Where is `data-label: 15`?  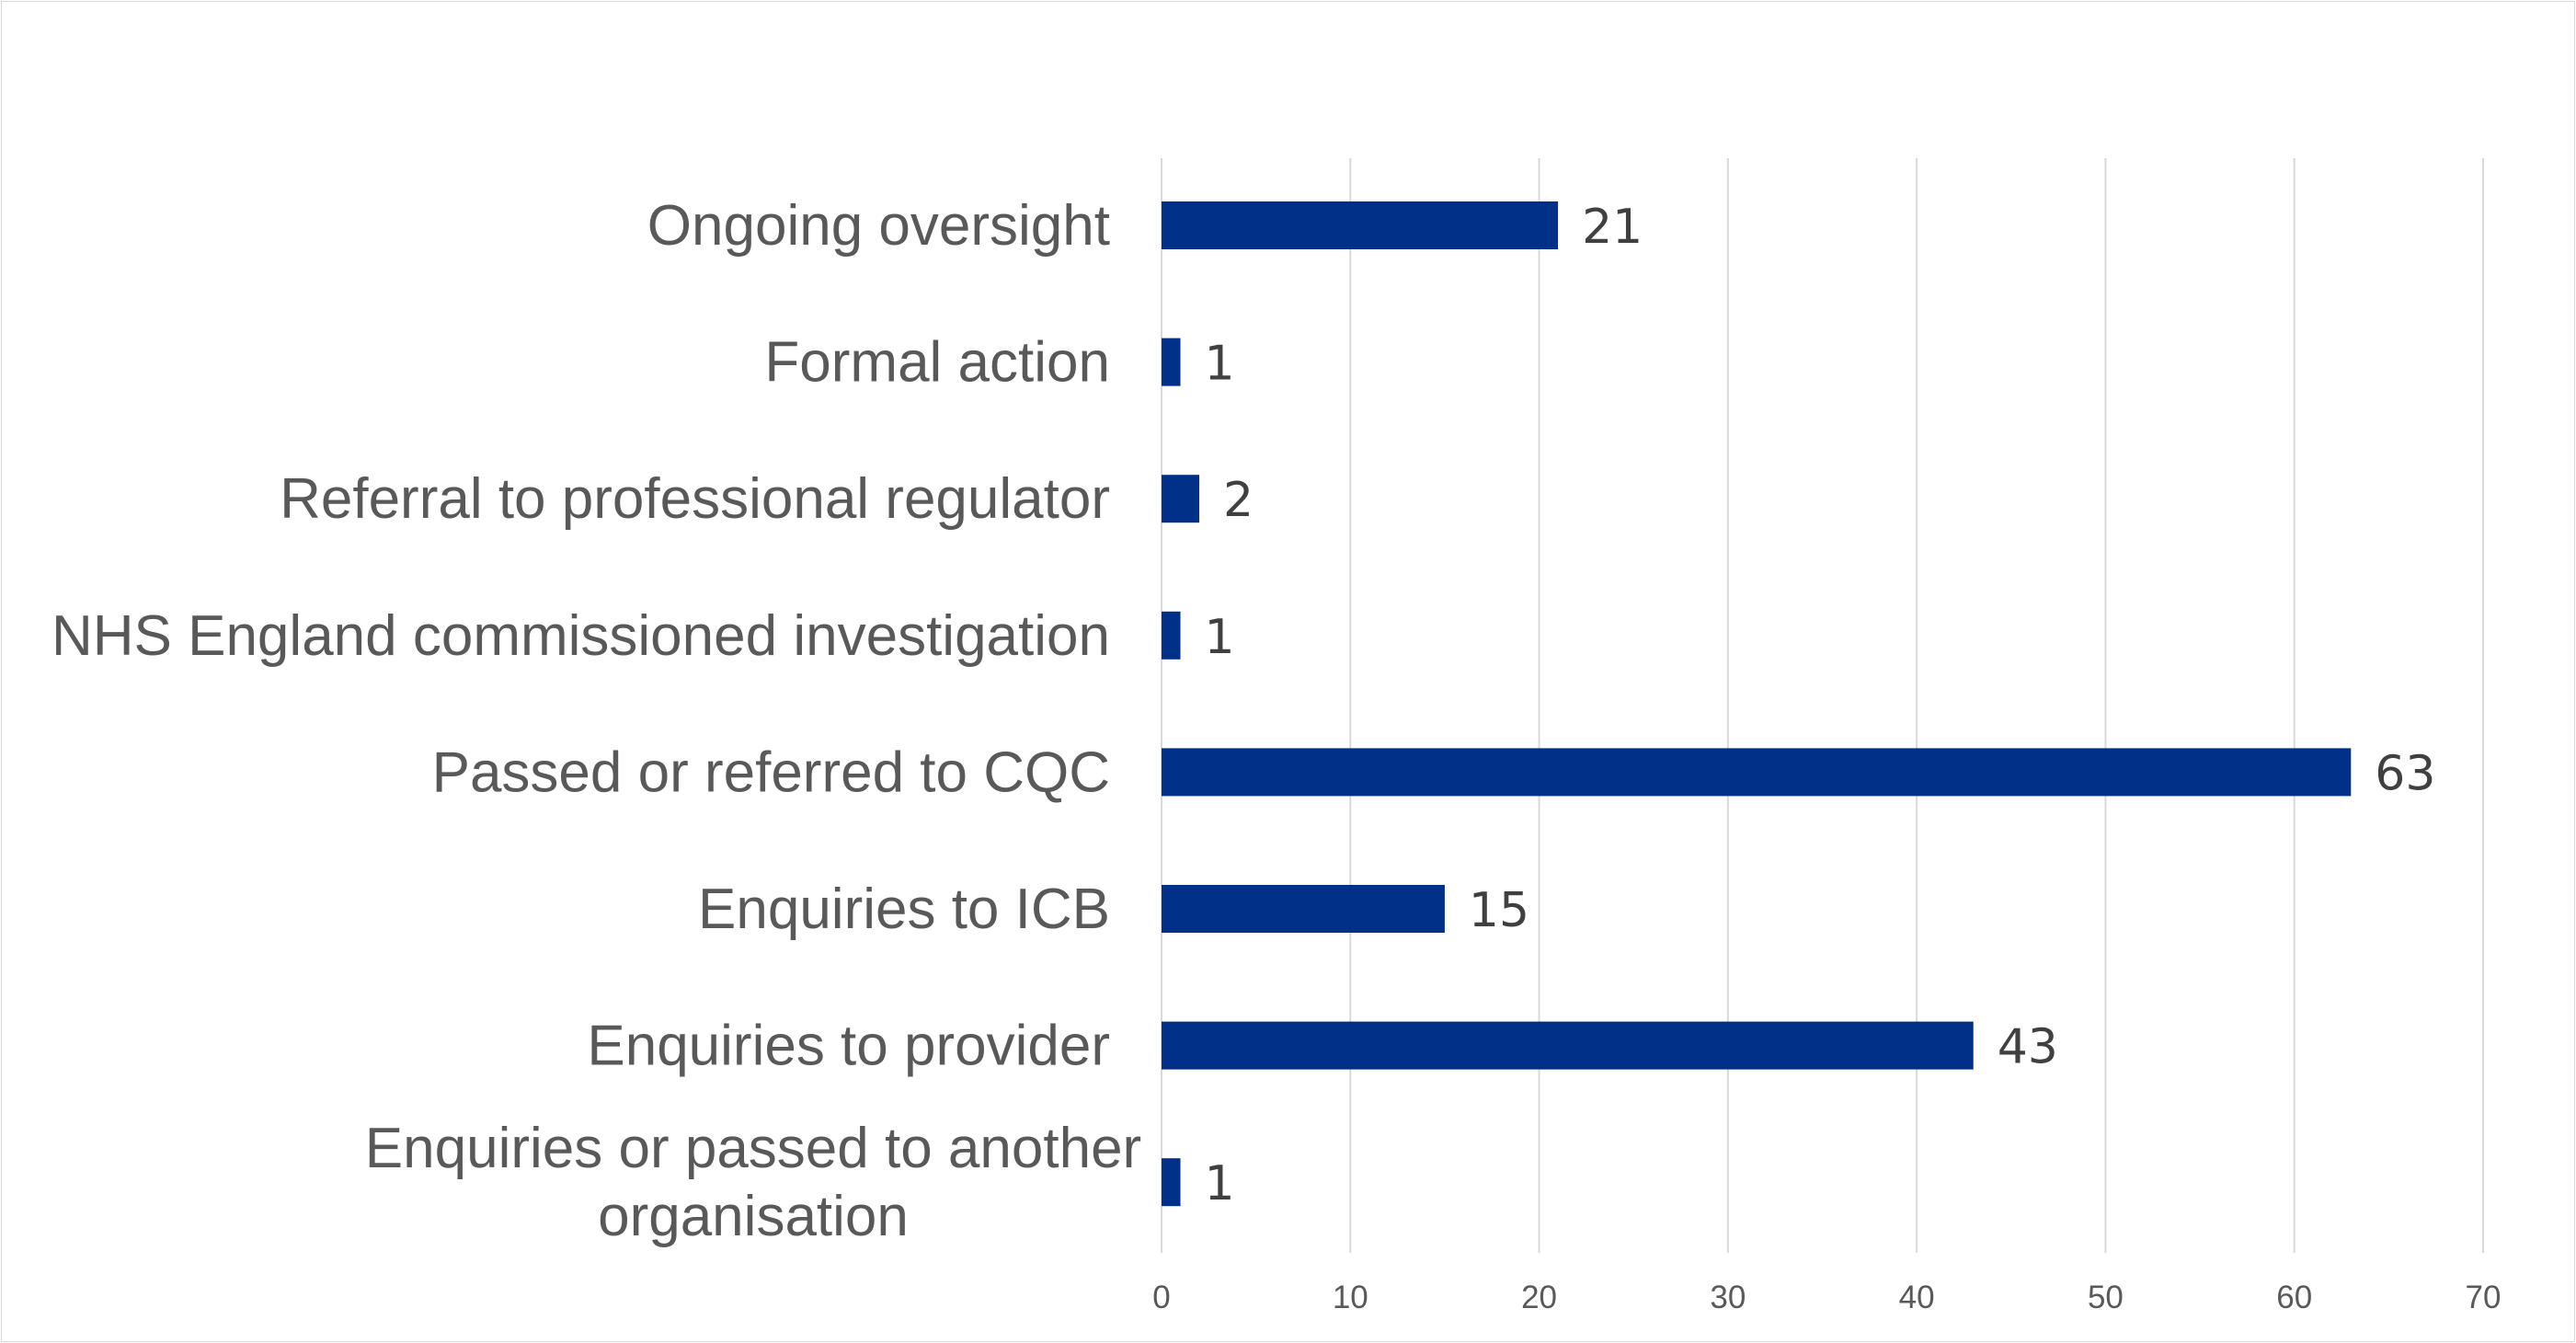
data-label: 15 is located at coordinates (1499, 910).